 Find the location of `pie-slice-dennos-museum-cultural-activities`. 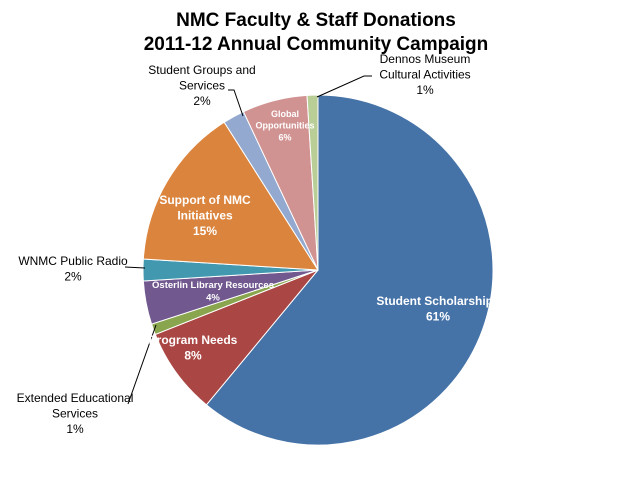

pie-slice-dennos-museum-cultural-activities is located at coordinates (312, 182).